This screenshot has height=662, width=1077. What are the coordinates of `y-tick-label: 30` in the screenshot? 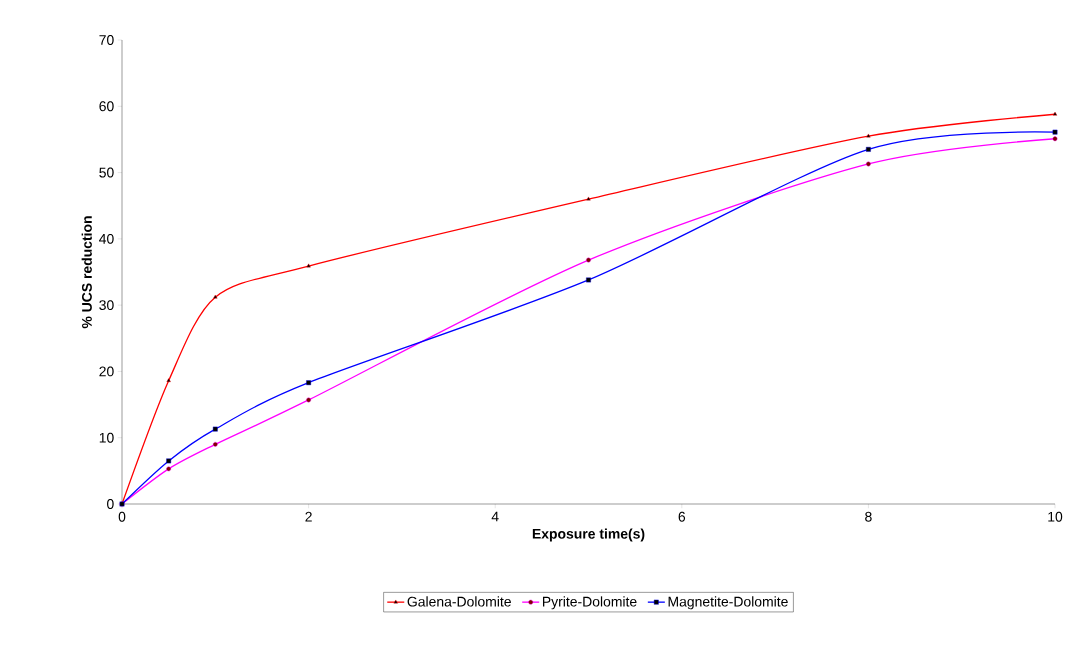 It's located at (106, 305).